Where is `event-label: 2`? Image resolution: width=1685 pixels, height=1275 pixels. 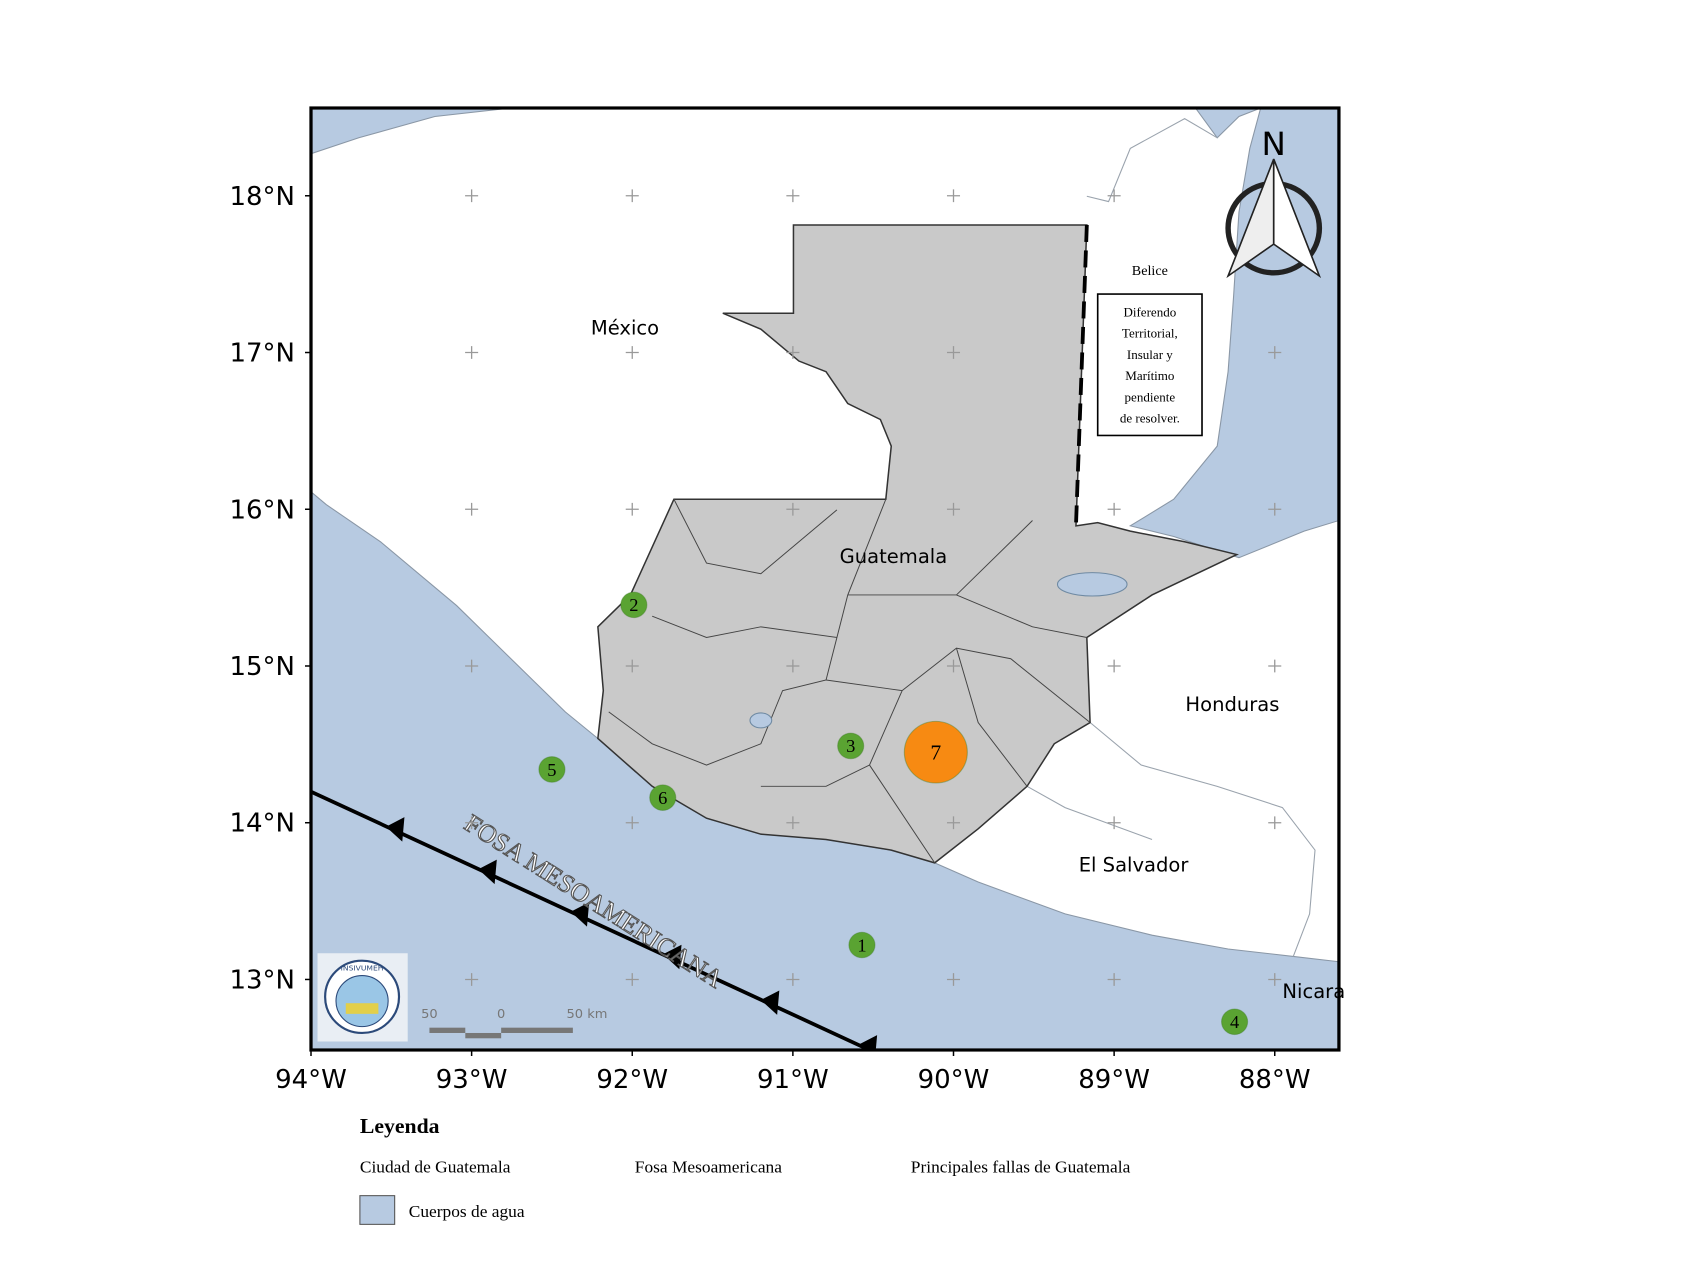
event-label: 2 is located at coordinates (633, 605).